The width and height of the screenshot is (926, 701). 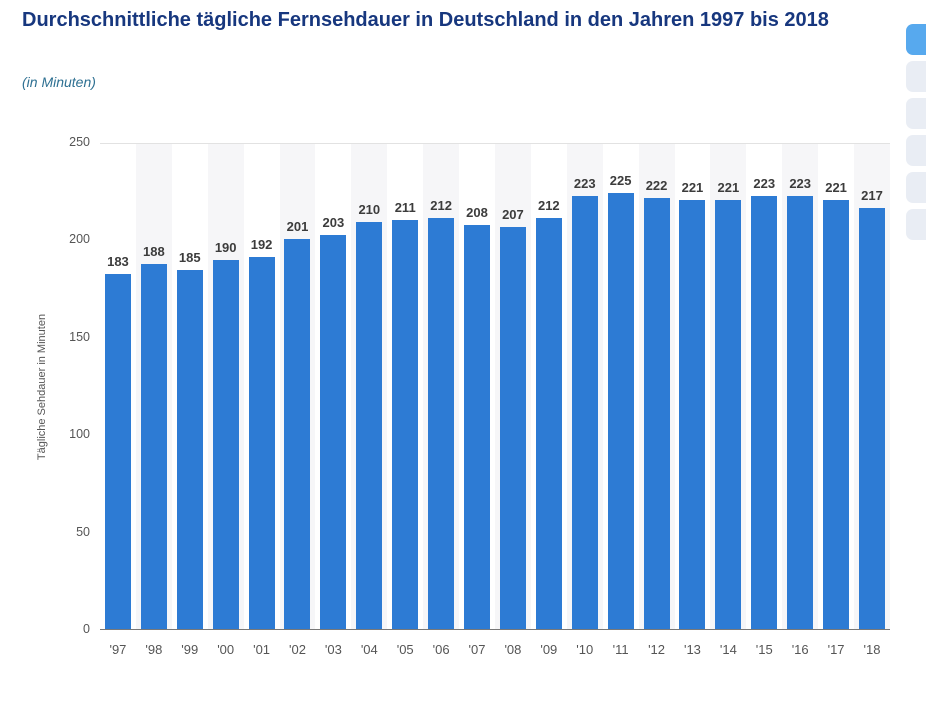 I want to click on chart-column: 192, so click(x=262, y=386).